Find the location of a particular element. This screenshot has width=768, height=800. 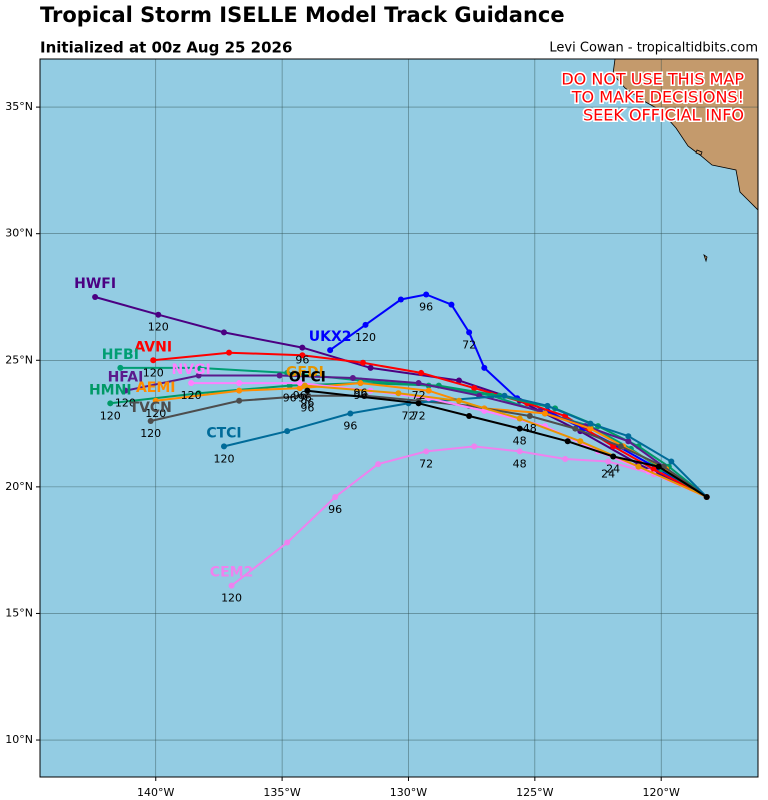

warning-text: TO MAKE DECISIONS! is located at coordinates (657, 97).